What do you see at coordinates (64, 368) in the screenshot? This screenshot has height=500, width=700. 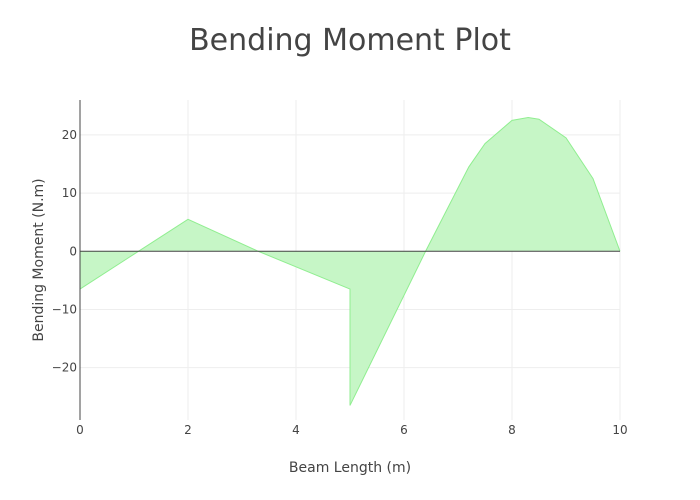 I see `y-tick-label: −20` at bounding box center [64, 368].